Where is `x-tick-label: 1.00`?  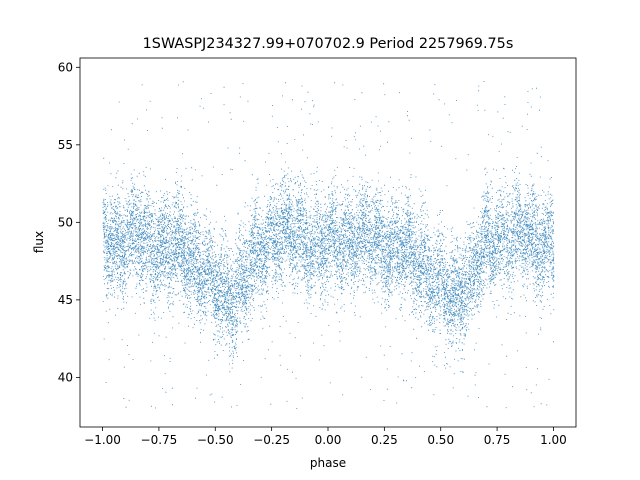
x-tick-label: 1.00 is located at coordinates (553, 440).